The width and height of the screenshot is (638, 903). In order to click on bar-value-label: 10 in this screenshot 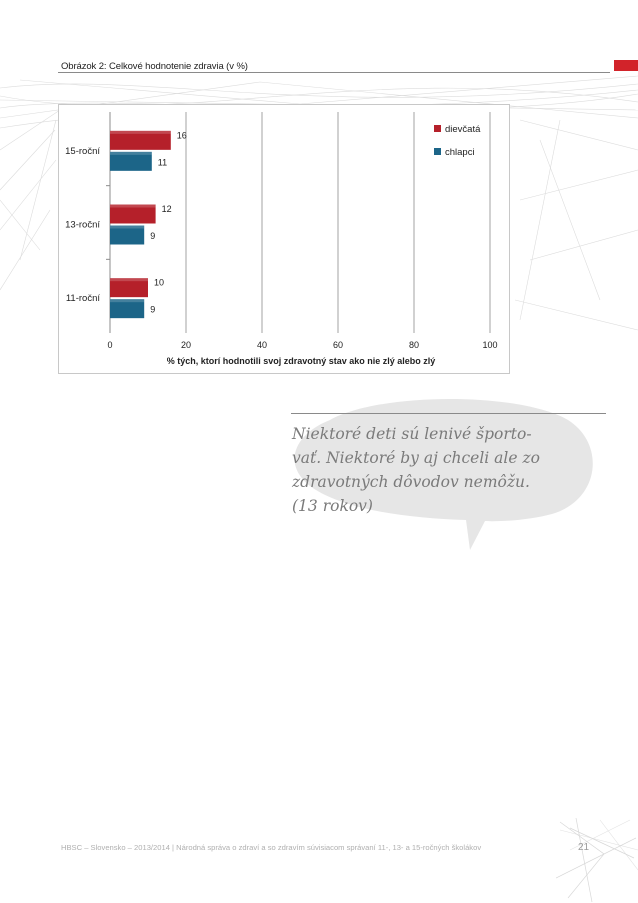, I will do `click(159, 283)`.